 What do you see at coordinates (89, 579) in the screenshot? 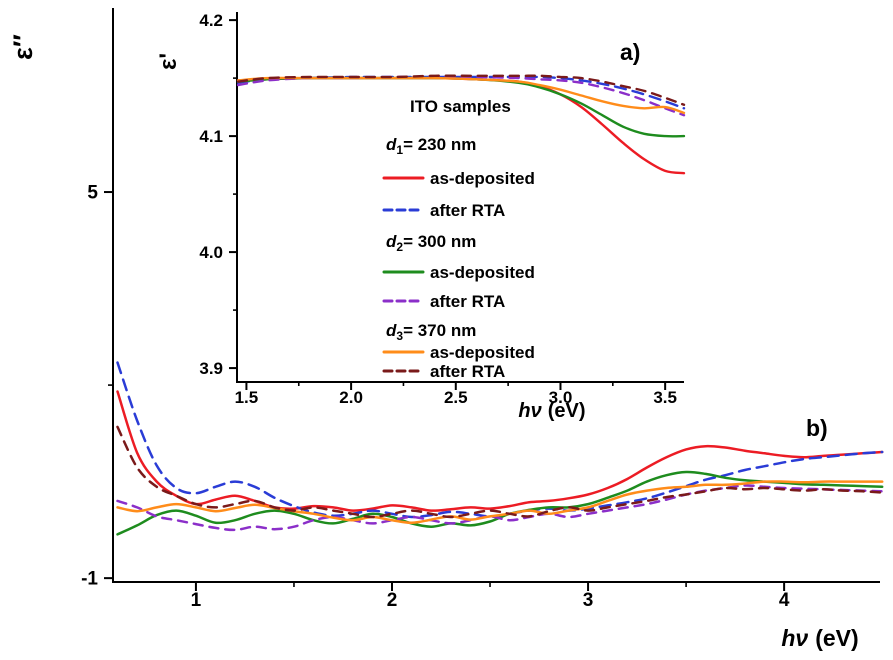
I see `y-tick-label: -1` at bounding box center [89, 579].